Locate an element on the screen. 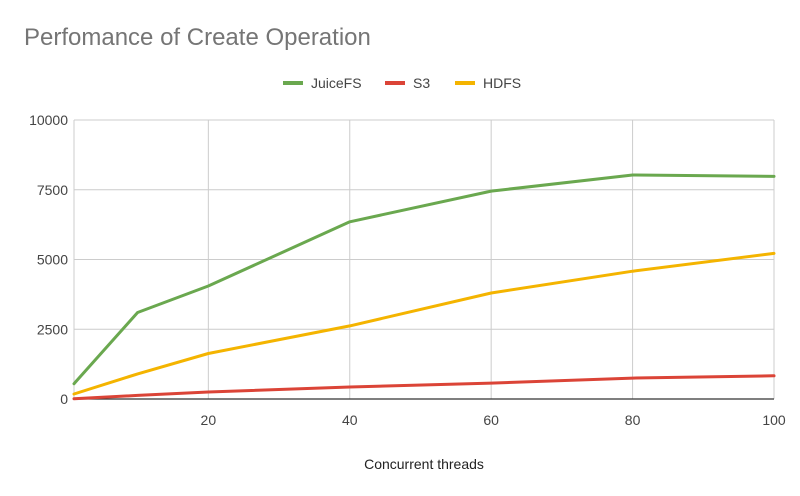 Image resolution: width=800 pixels, height=496 pixels. legend-label-s3: S3 is located at coordinates (421, 83).